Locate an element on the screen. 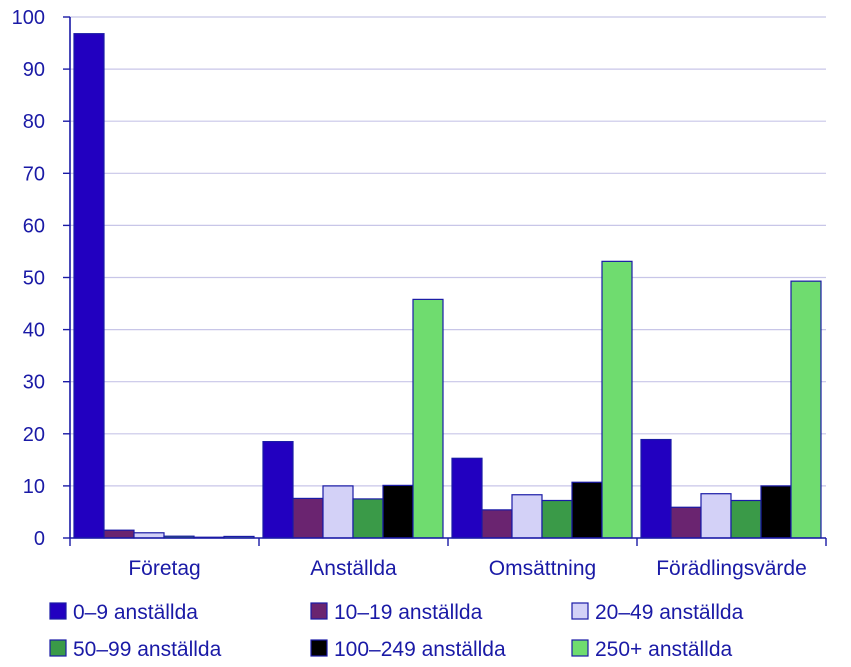 The image size is (851, 667). y-tick-label: 80 is located at coordinates (34, 122).